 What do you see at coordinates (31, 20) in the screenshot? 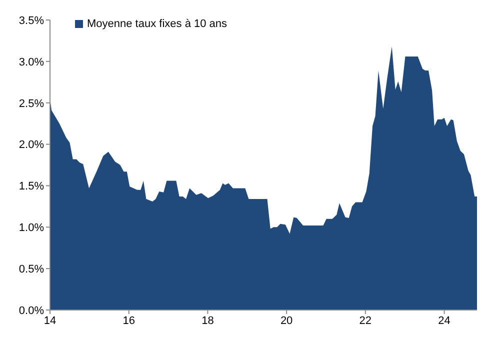
I see `y-tick-label: 3.5%` at bounding box center [31, 20].